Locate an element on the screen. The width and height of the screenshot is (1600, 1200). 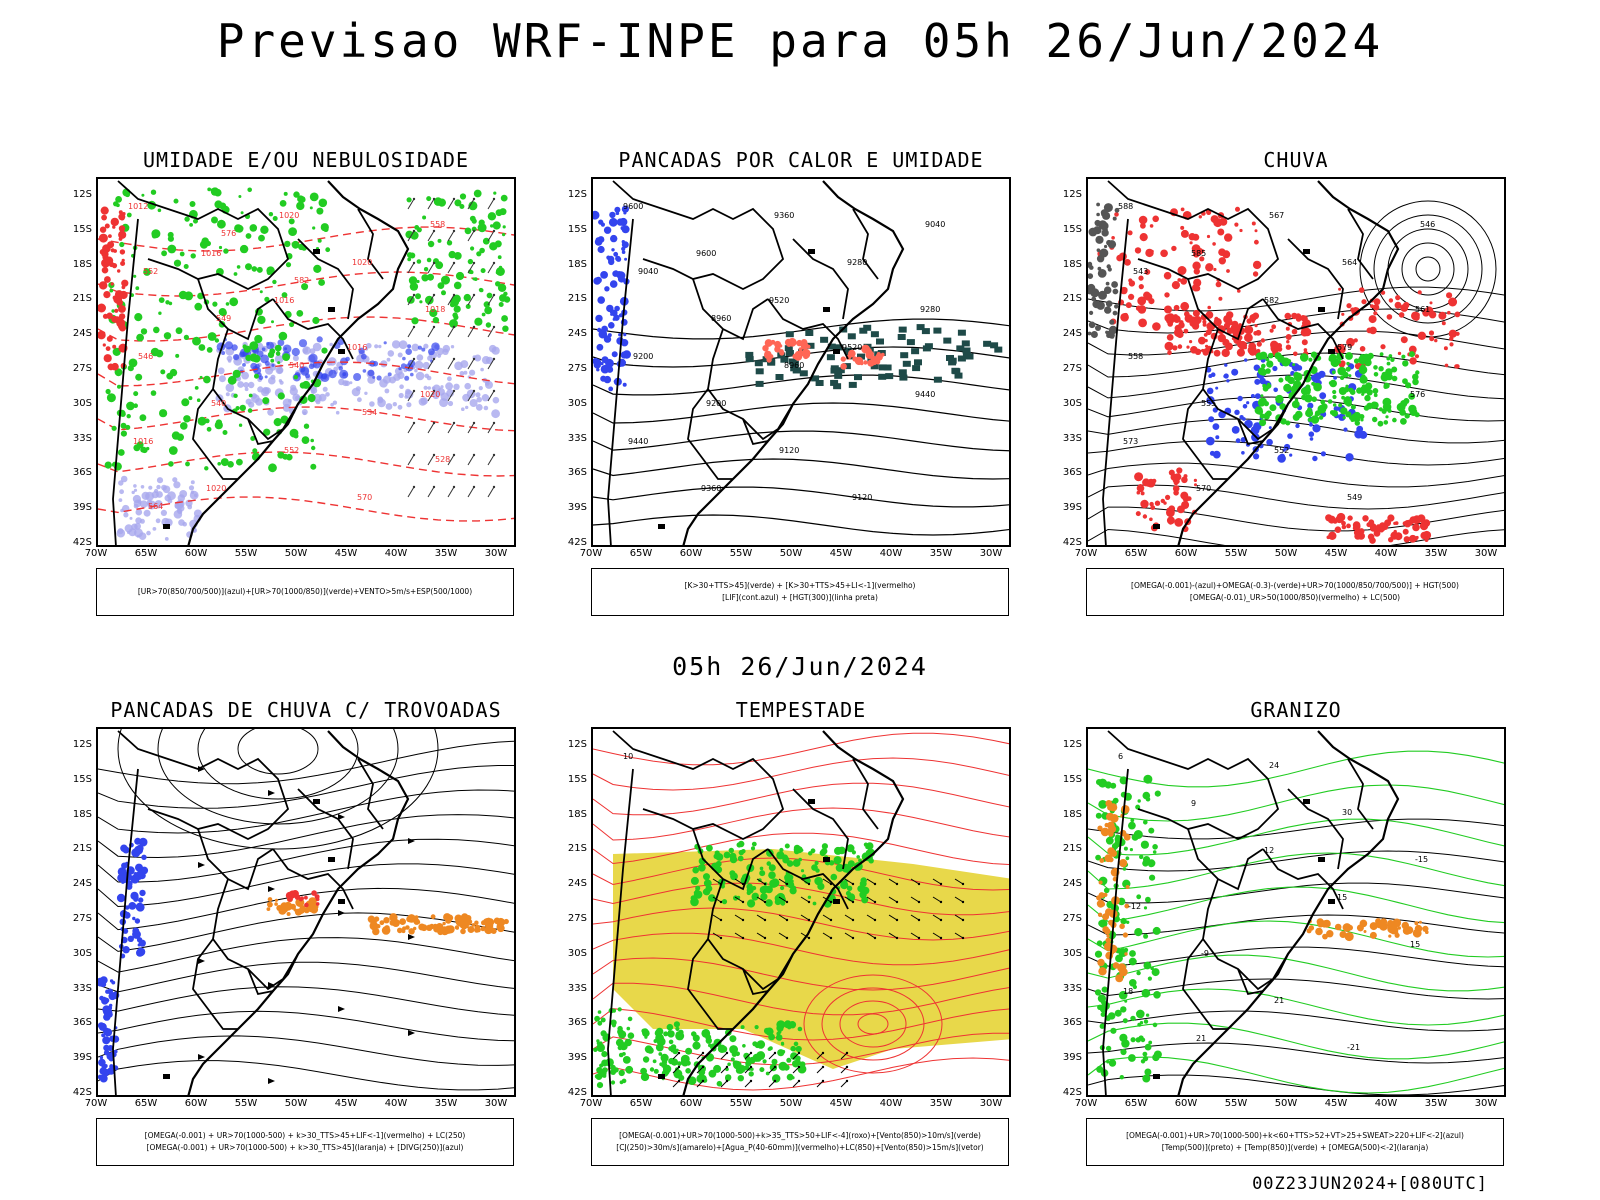
contour-label: -15 is located at coordinates (1421, 859).